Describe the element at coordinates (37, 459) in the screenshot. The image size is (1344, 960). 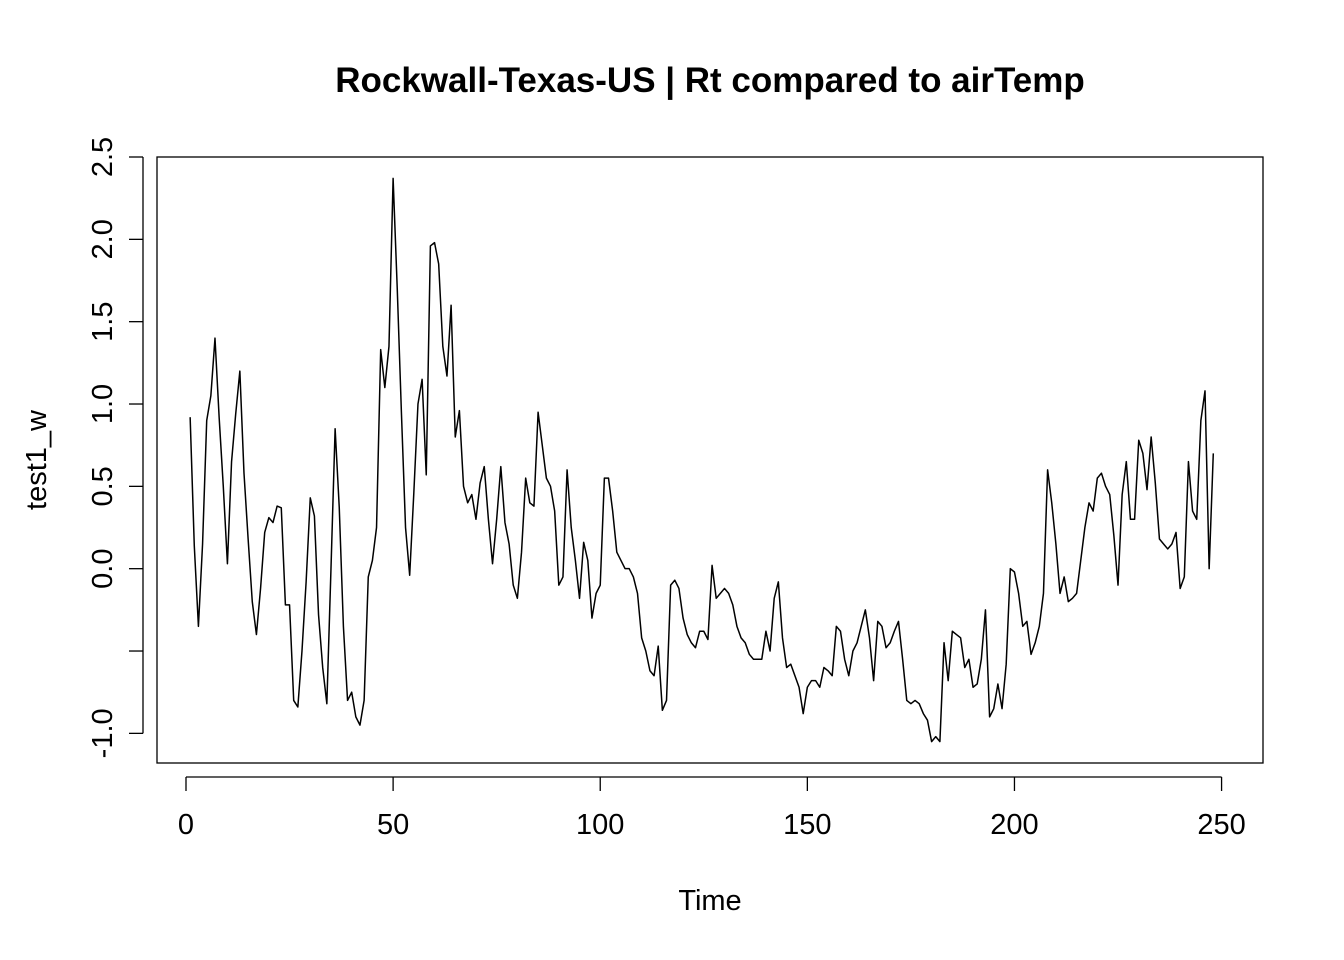
I see `y-axis-title: test1_w` at that location.